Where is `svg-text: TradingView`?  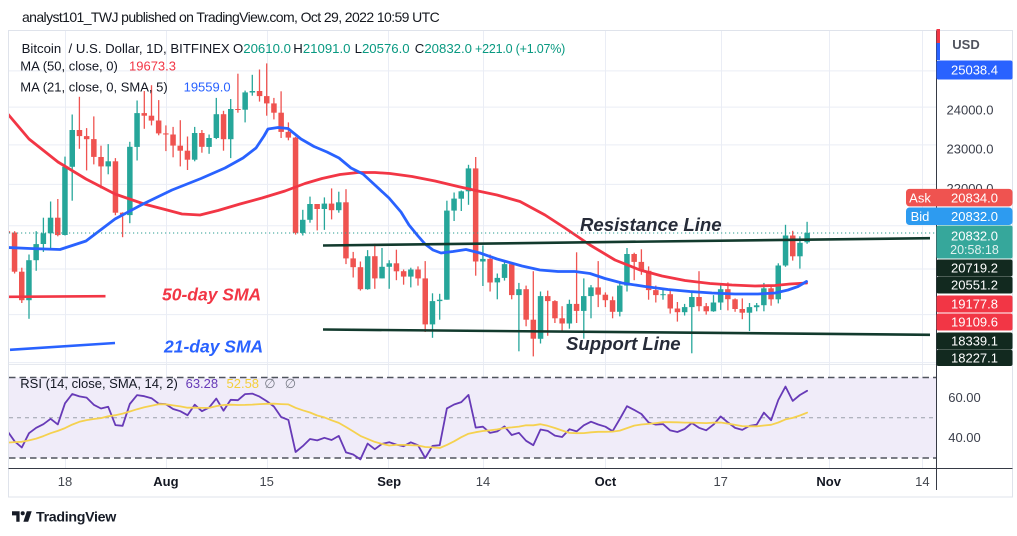
svg-text: TradingView is located at coordinates (76, 518).